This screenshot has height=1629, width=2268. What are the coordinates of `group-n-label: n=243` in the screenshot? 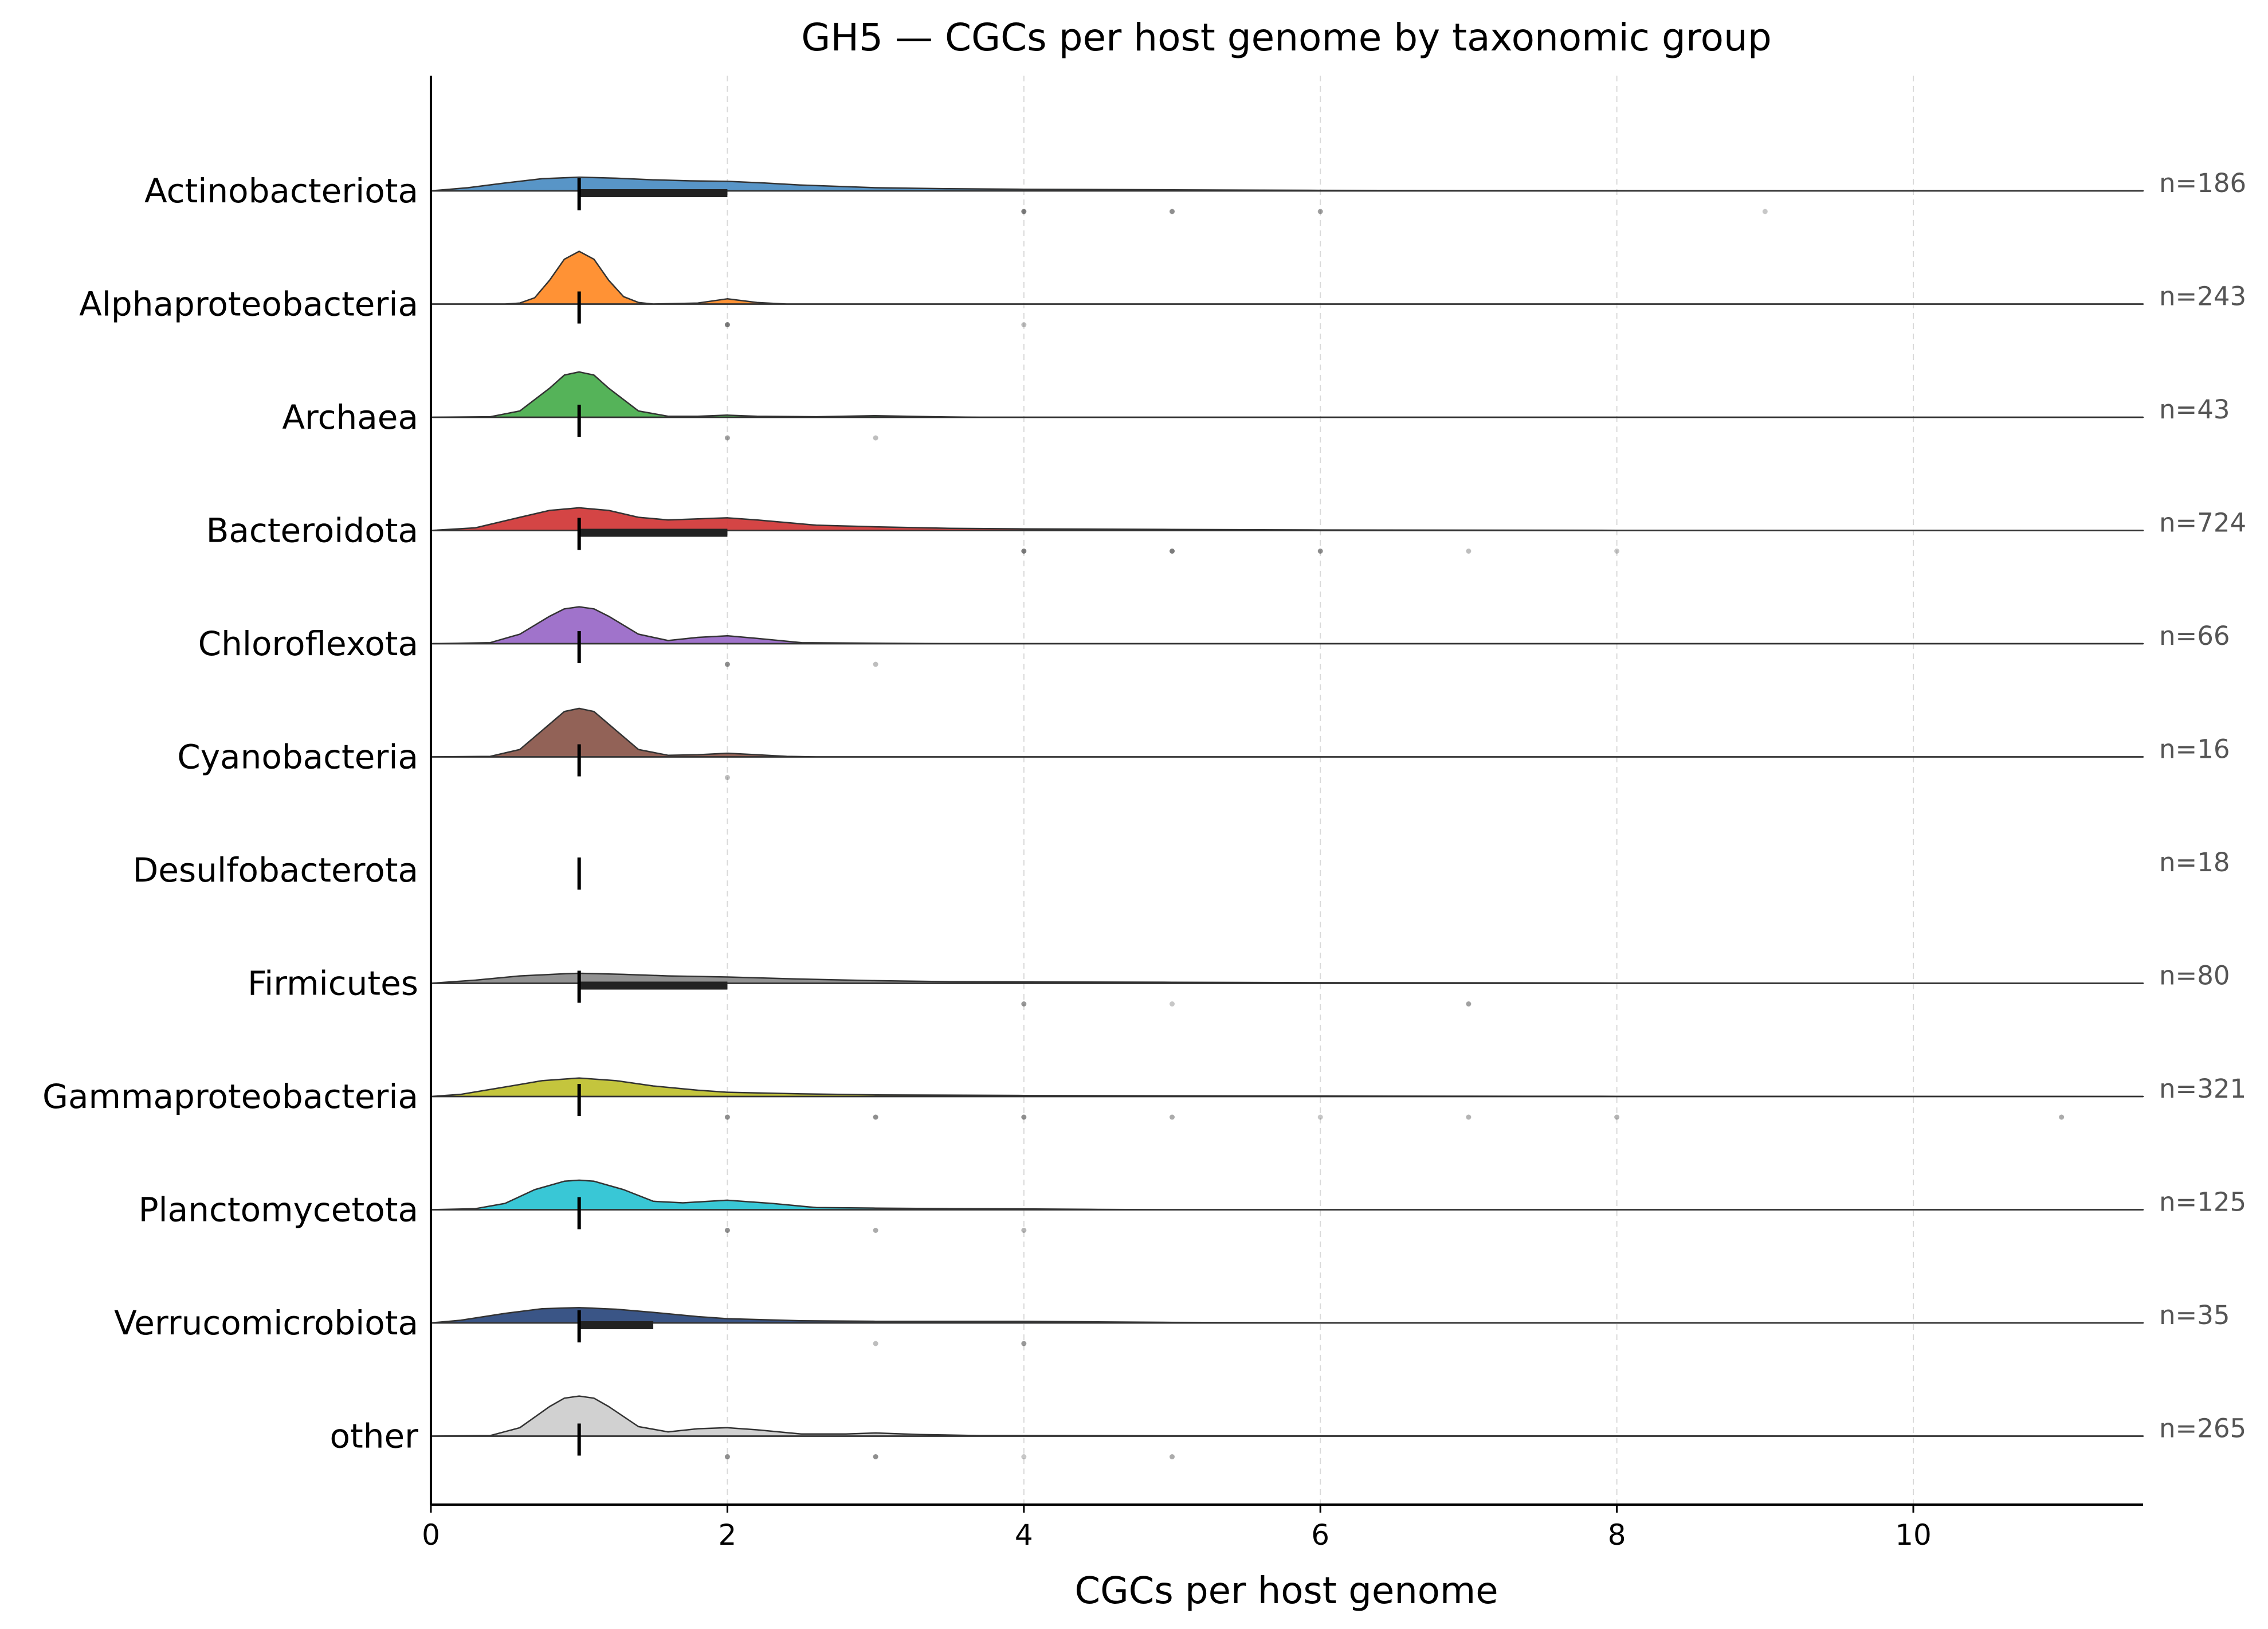 It's located at (2202, 296).